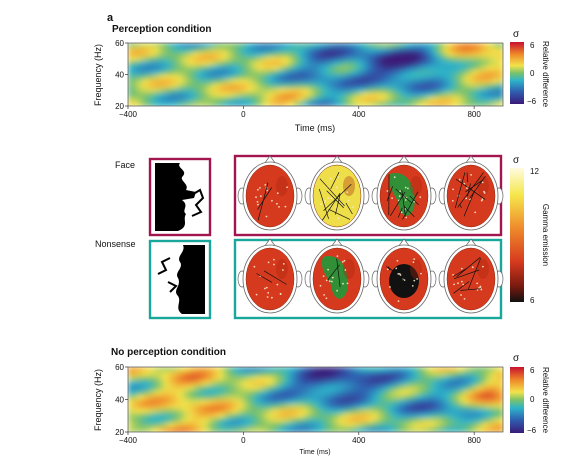  Describe the element at coordinates (517, 73) in the screenshot. I see `top-colorbar` at that location.